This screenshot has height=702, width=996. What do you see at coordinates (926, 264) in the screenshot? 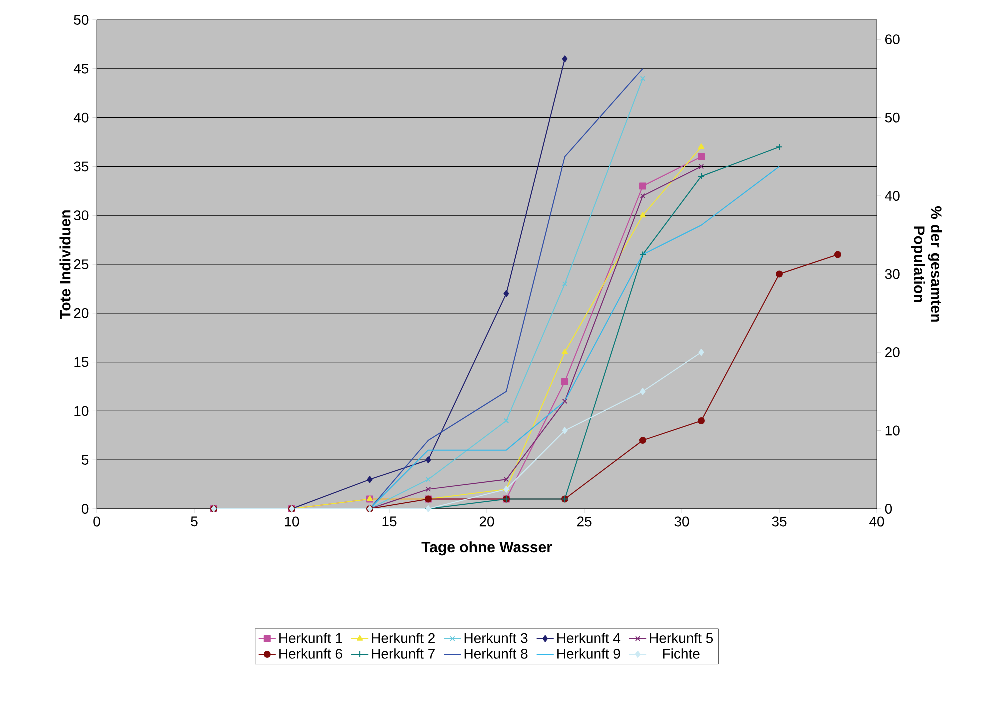
I see `y2-axis-title: % der gesamten Population` at bounding box center [926, 264].